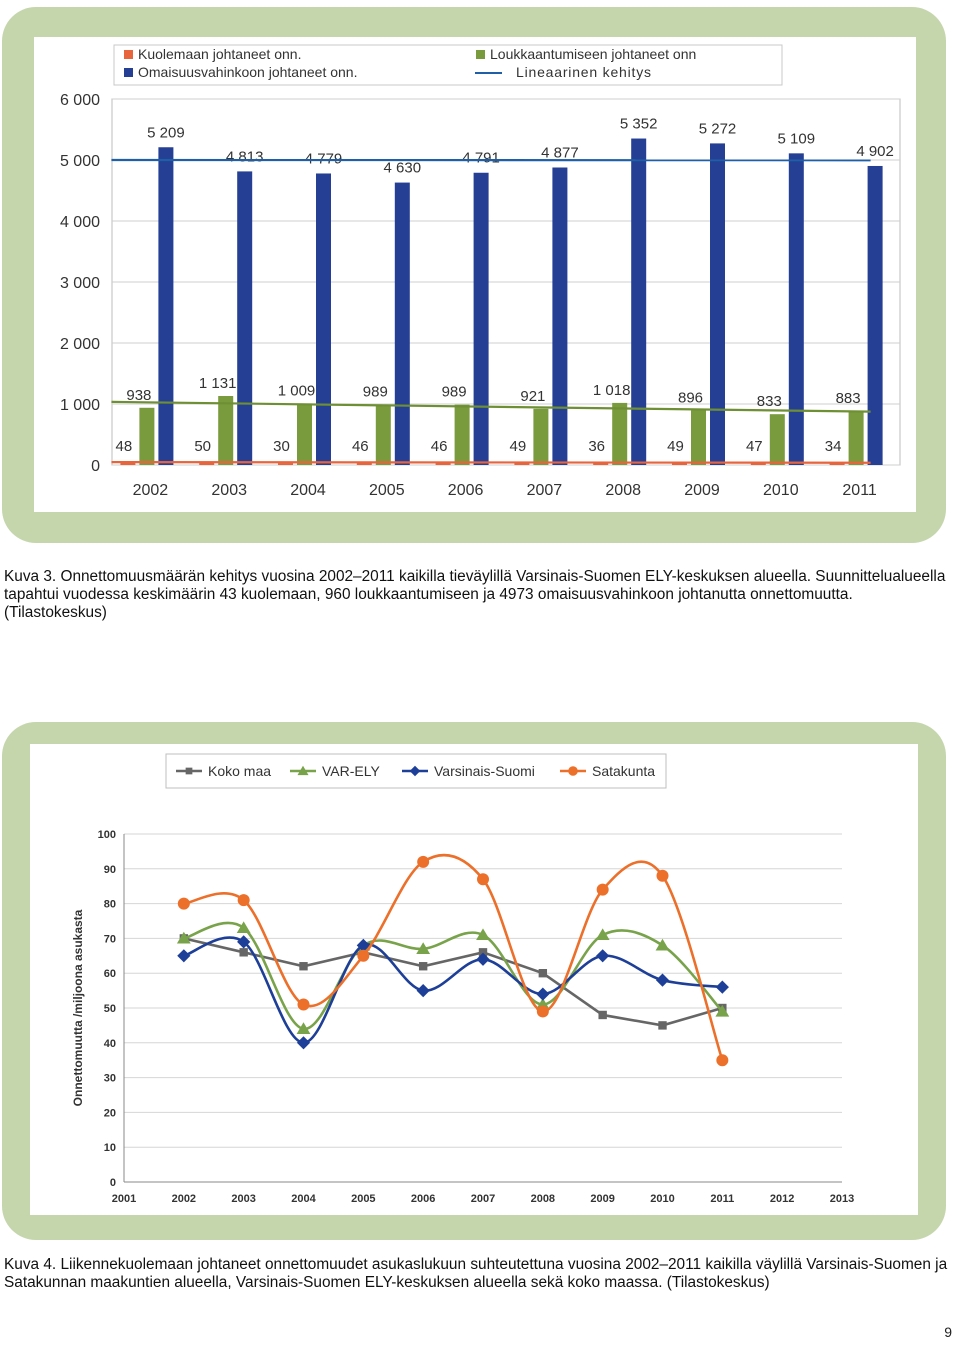 The height and width of the screenshot is (1346, 960). I want to click on data-label: 5 272, so click(718, 128).